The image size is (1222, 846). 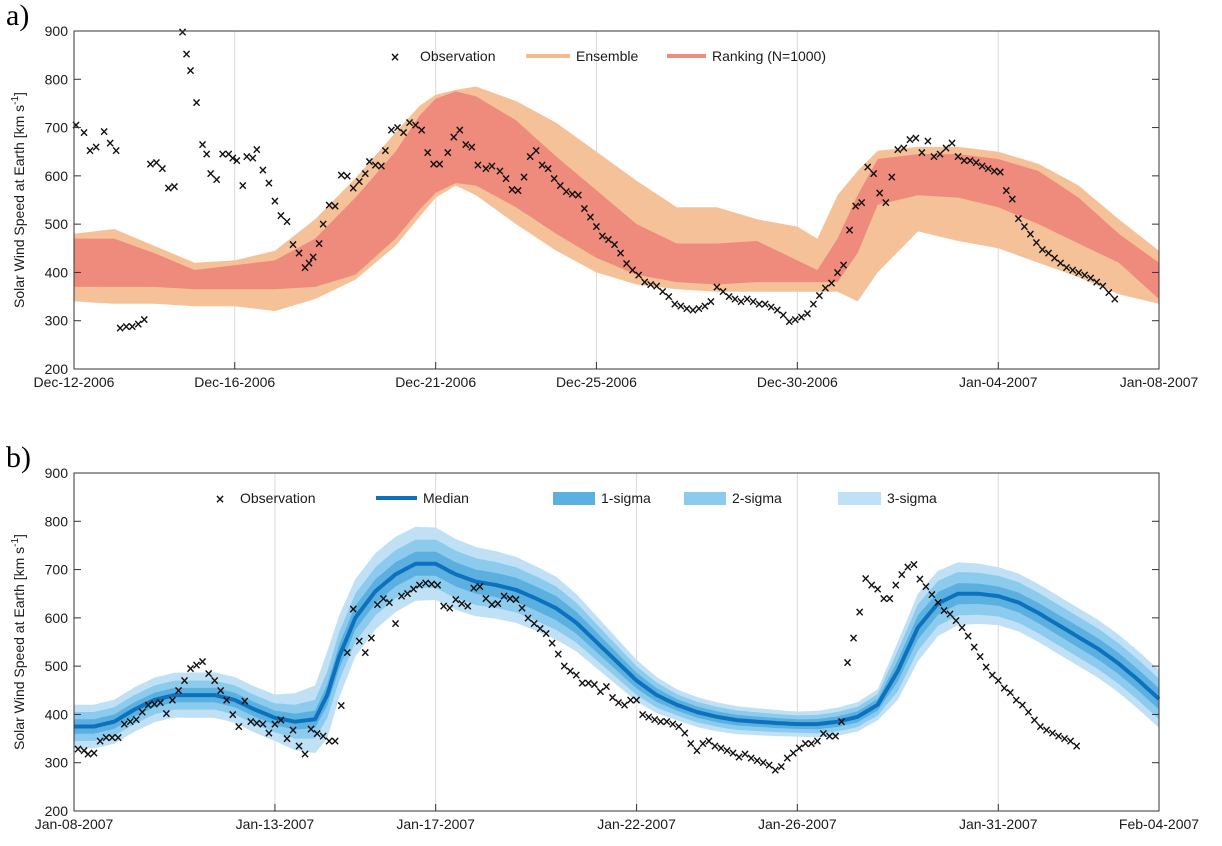 I want to click on panel-label: b), so click(x=18, y=457).